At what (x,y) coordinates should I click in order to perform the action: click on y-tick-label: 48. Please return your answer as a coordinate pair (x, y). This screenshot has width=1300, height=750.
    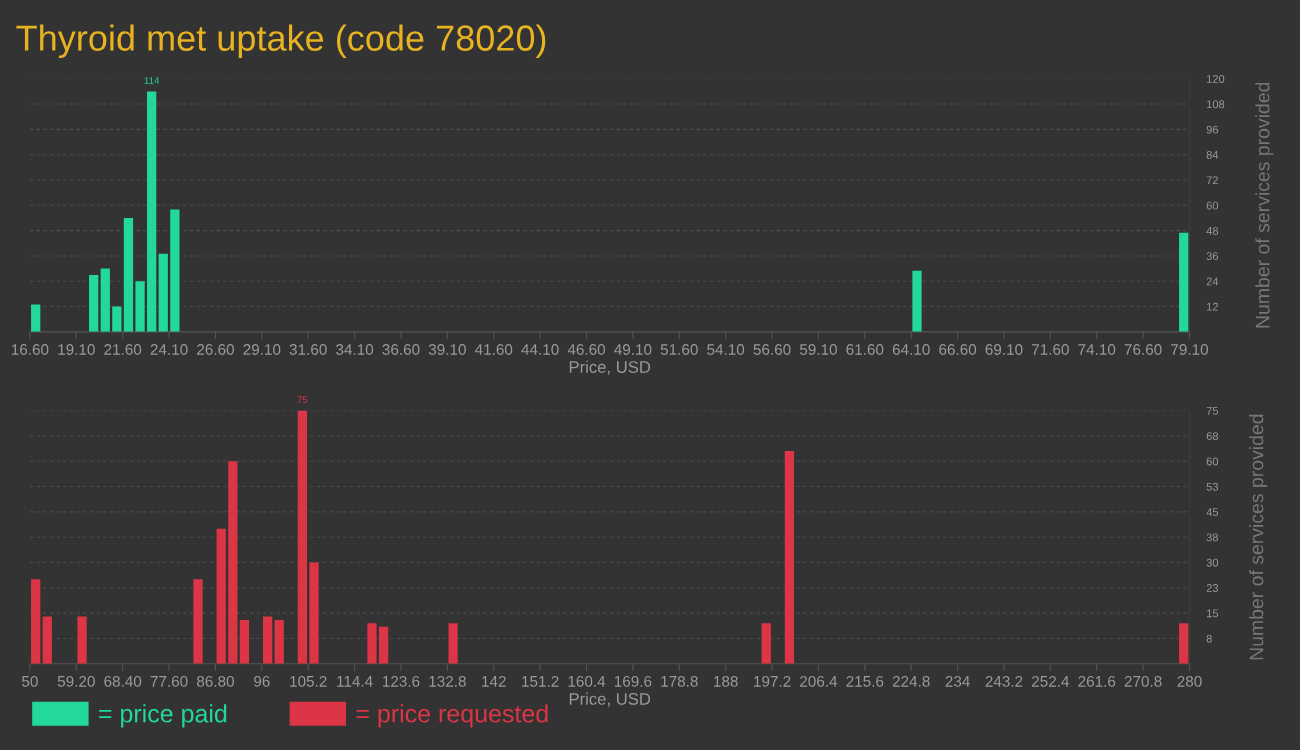
    Looking at the image, I should click on (1212, 230).